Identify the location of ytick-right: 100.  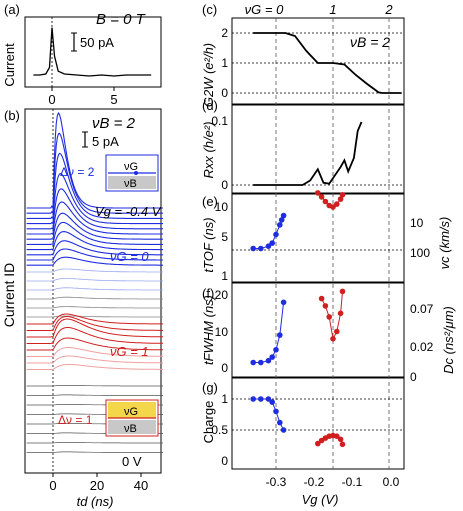
(420, 253).